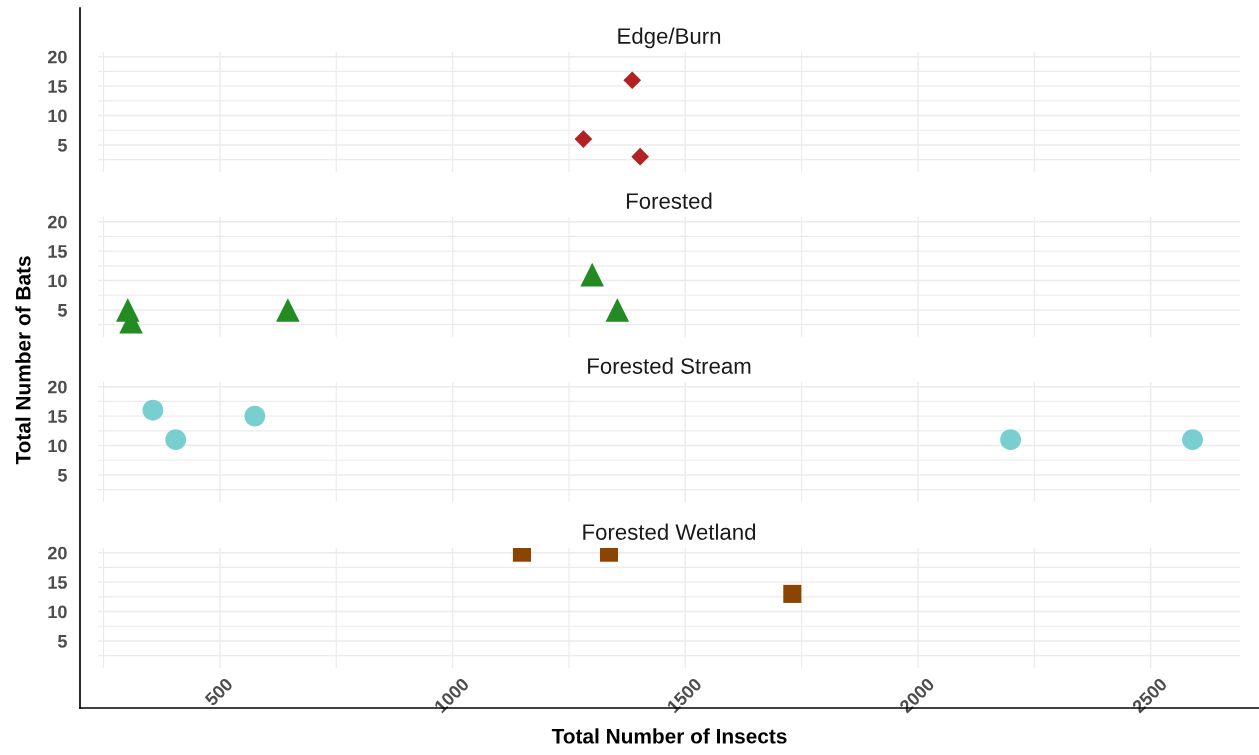 This screenshot has width=1259, height=755. I want to click on x-tick-label: 500, so click(219, 692).